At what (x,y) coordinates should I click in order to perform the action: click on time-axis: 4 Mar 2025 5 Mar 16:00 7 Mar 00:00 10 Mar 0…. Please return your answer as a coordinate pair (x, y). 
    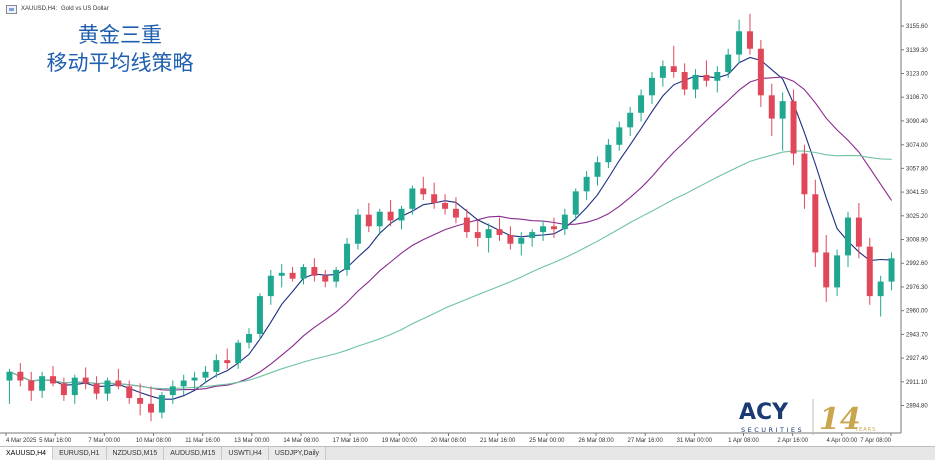
    Looking at the image, I should click on (448, 438).